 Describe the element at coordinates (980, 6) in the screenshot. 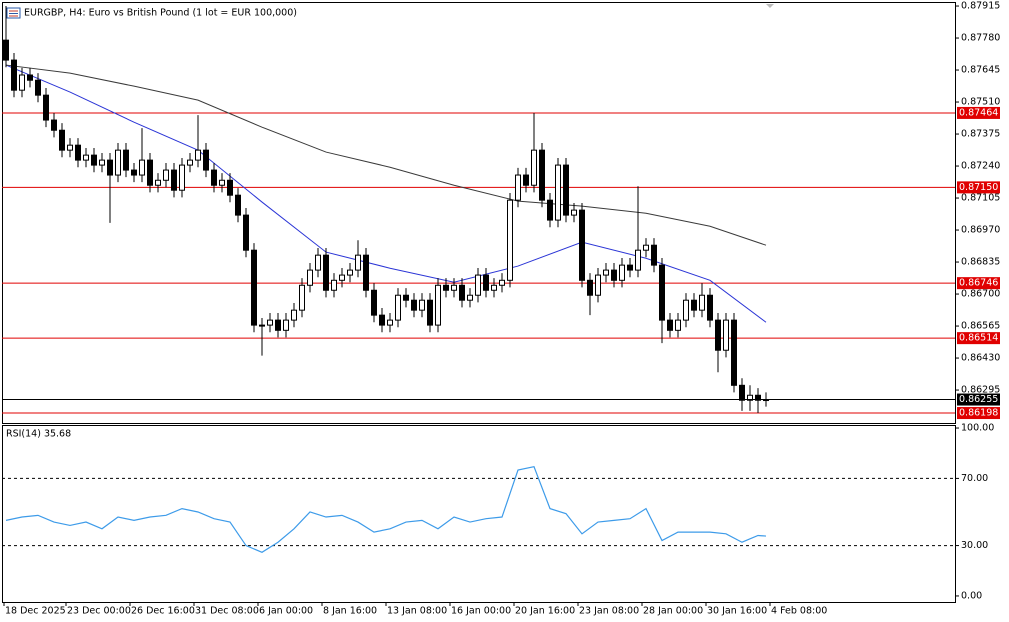

I see `y-tick-label: 0.87915` at that location.